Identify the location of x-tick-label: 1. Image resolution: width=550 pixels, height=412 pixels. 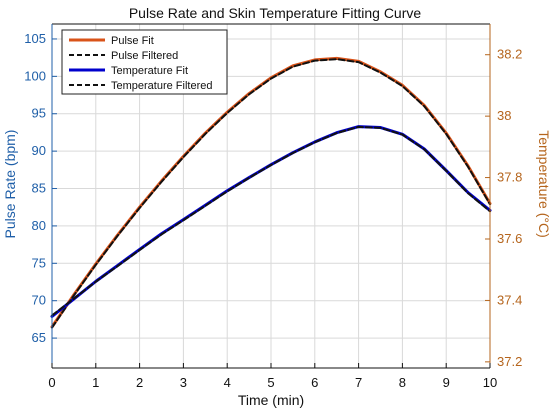
(95, 382).